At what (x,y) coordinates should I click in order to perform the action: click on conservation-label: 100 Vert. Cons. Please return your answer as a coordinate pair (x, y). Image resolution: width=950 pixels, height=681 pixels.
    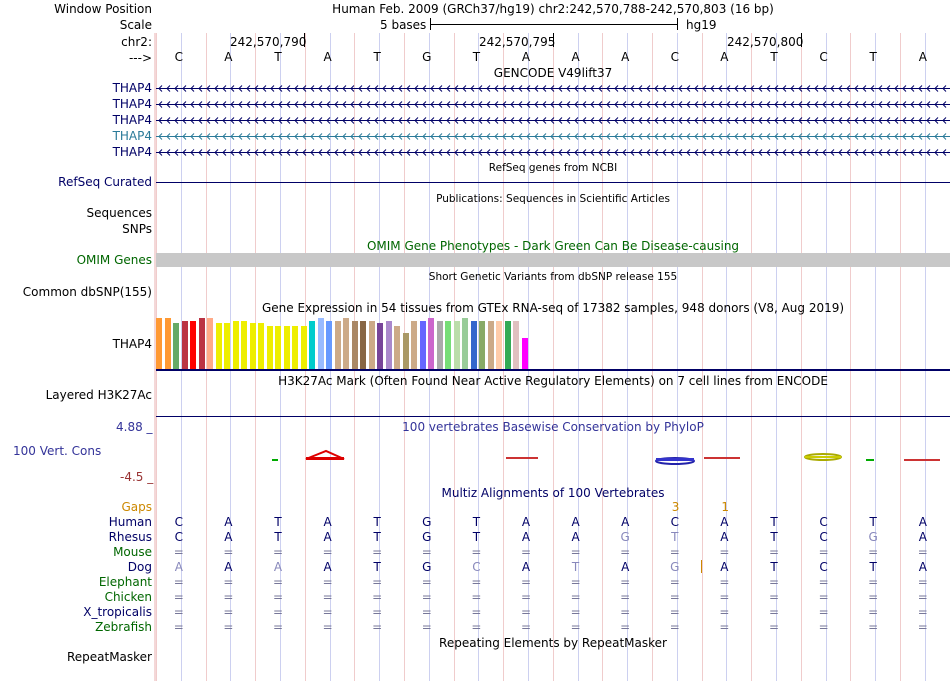
    Looking at the image, I should click on (57, 451).